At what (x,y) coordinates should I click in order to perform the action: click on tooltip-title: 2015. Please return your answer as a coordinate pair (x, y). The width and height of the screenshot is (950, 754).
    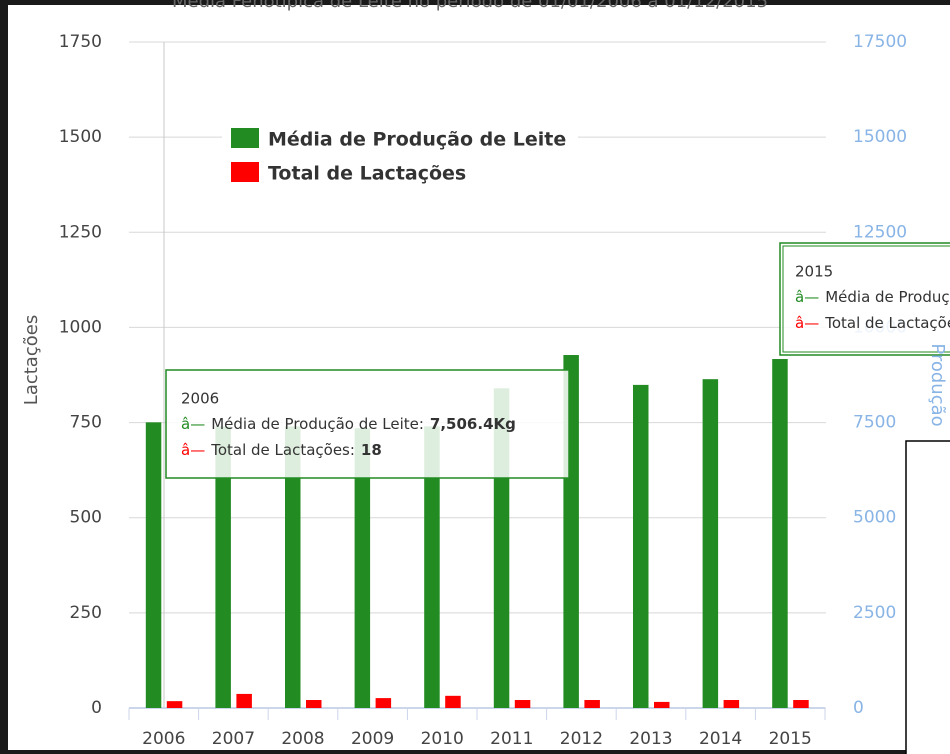
    Looking at the image, I should click on (814, 272).